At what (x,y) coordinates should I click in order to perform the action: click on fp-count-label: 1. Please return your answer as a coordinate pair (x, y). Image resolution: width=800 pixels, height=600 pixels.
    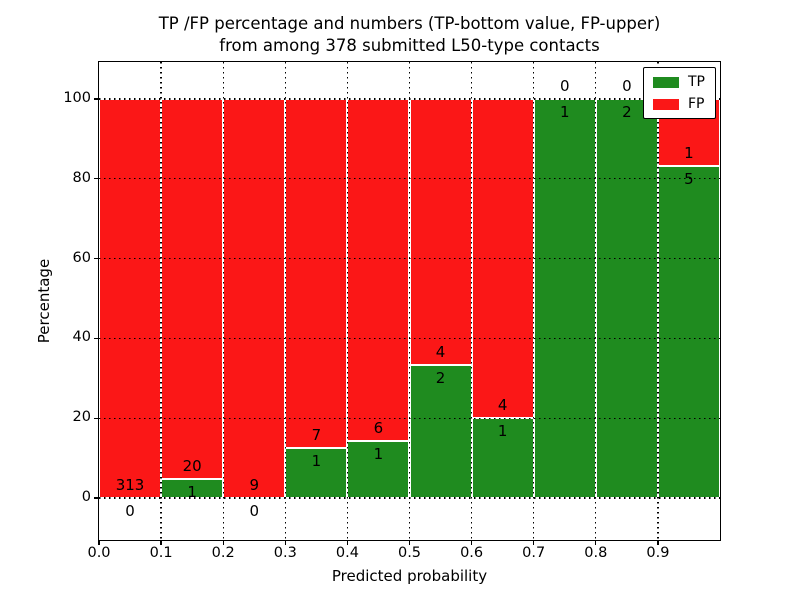
    Looking at the image, I should click on (689, 152).